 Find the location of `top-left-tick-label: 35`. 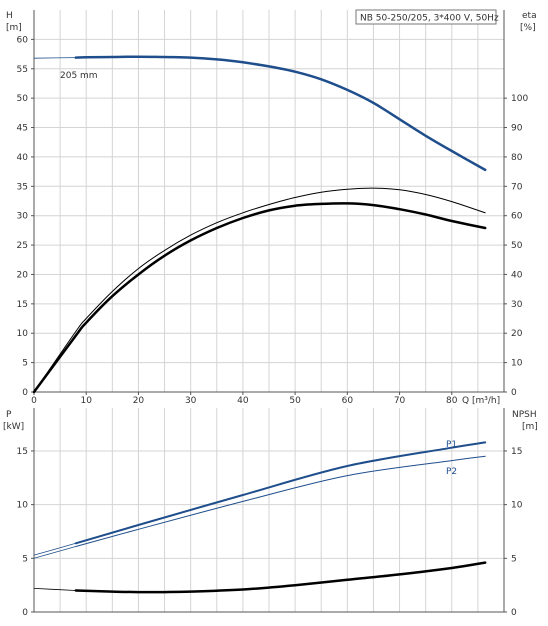

top-left-tick-label: 35 is located at coordinates (22, 187).